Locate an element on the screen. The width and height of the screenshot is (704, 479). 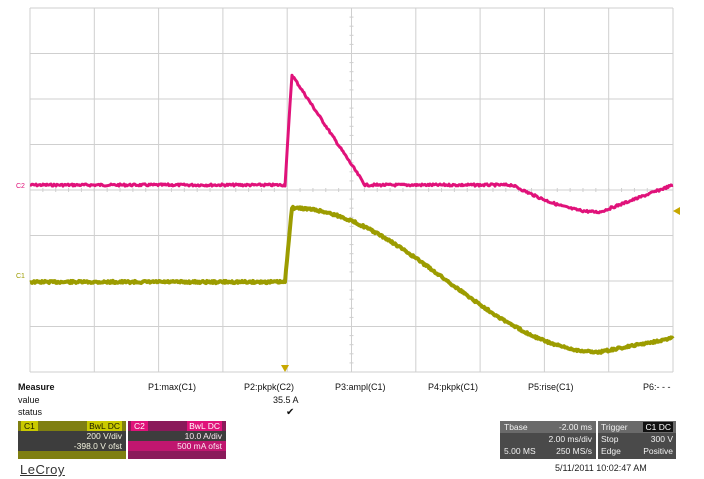
c1-descriptor-box: C1 BwL DC 200 V/div -398.0 V ofst is located at coordinates (72, 440).